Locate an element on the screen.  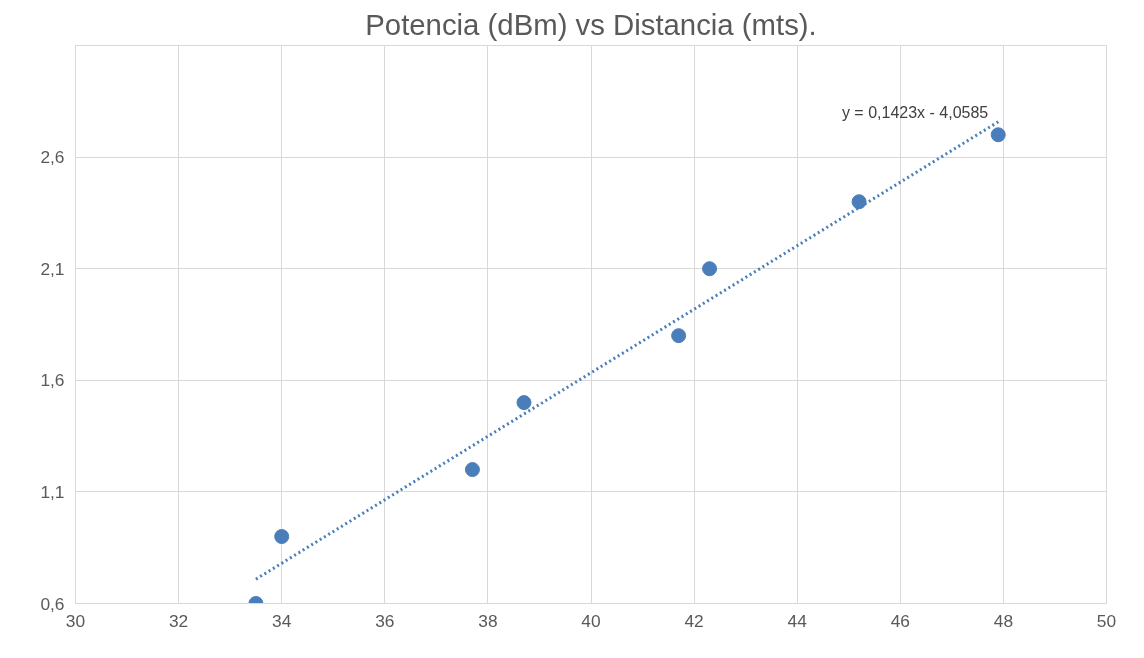
x-tick-label: 42 is located at coordinates (694, 620).